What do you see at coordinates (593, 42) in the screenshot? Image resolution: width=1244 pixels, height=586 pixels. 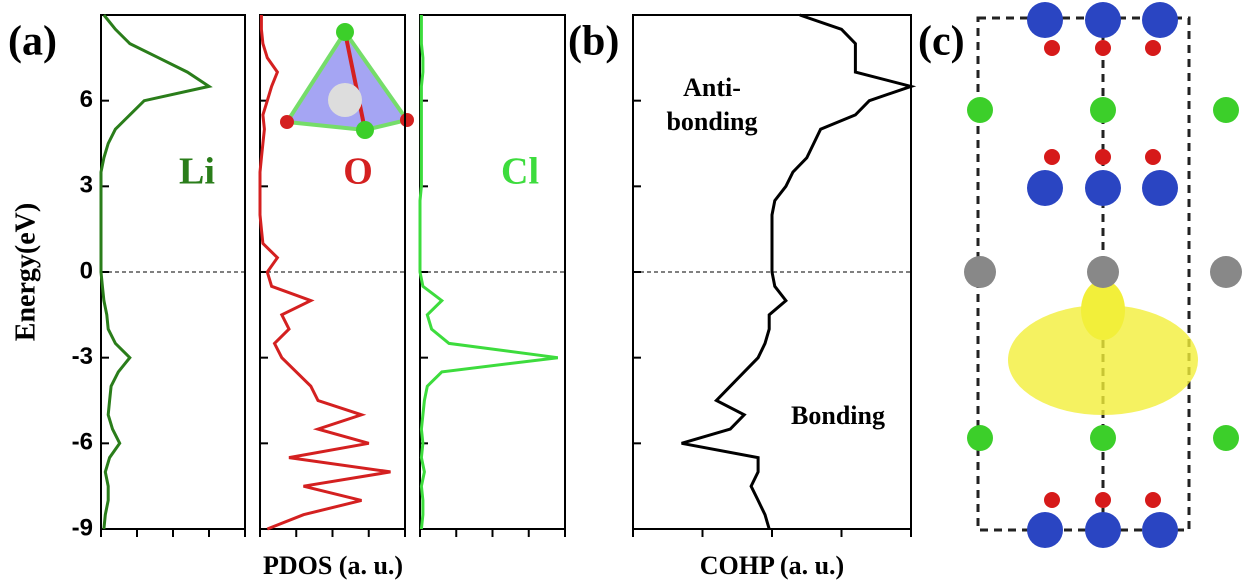 I see `panel-label: (b)` at bounding box center [593, 42].